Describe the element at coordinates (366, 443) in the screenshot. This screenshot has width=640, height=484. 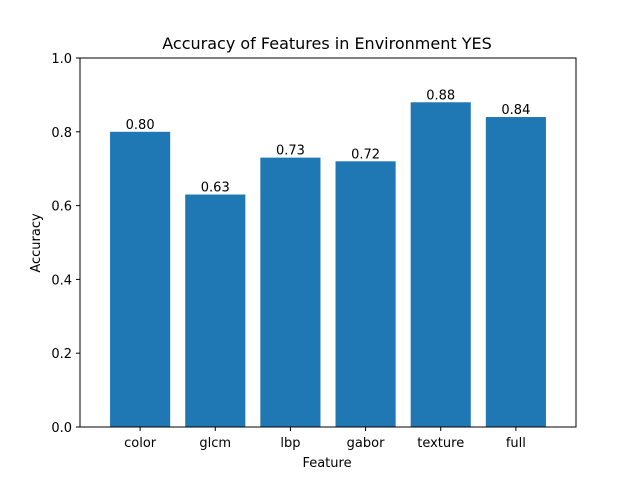
I see `x-tick-label: gabor` at that location.